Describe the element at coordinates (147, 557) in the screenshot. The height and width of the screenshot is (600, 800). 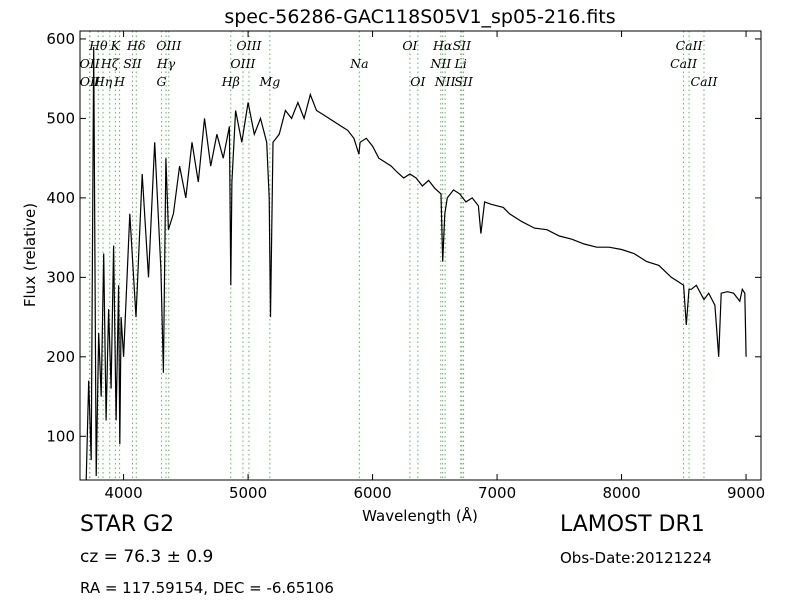
I see `redshift-value: cz = 76.3 ± 0.9` at that location.